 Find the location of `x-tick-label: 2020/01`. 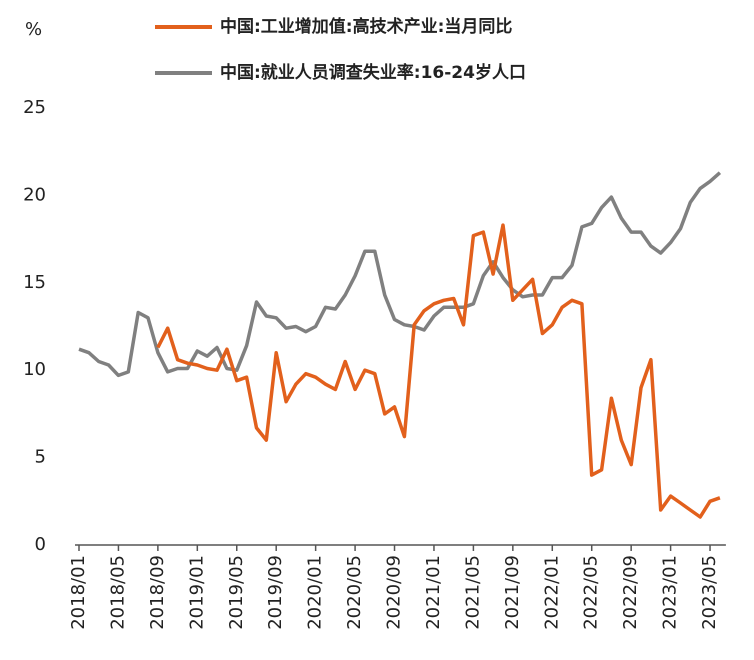

x-tick-label: 2020/01 is located at coordinates (315, 592).